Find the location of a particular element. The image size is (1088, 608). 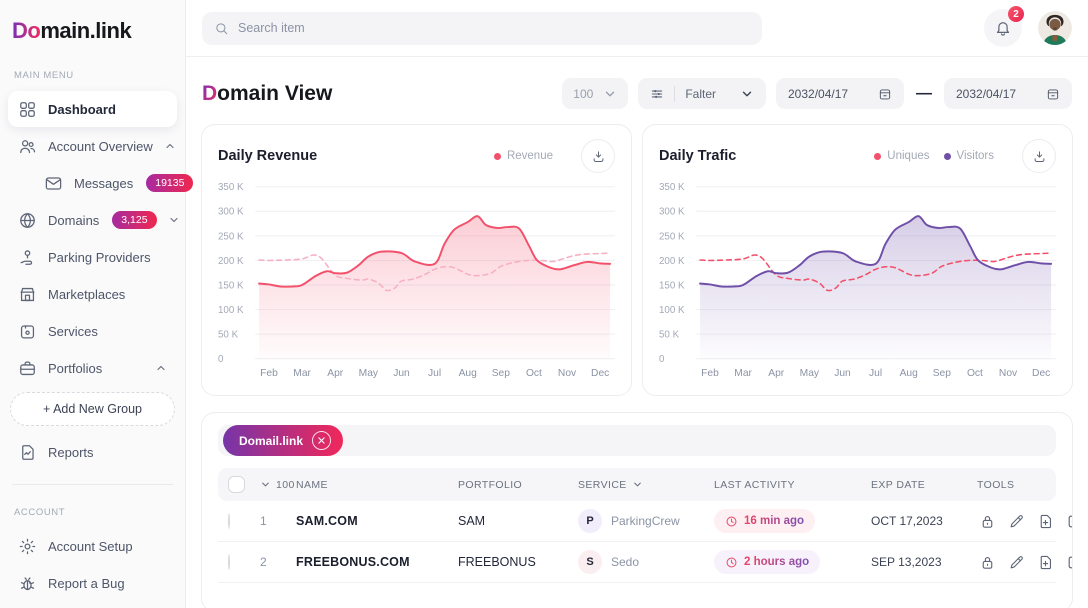

app-logo: Domain.link is located at coordinates (92, 38).